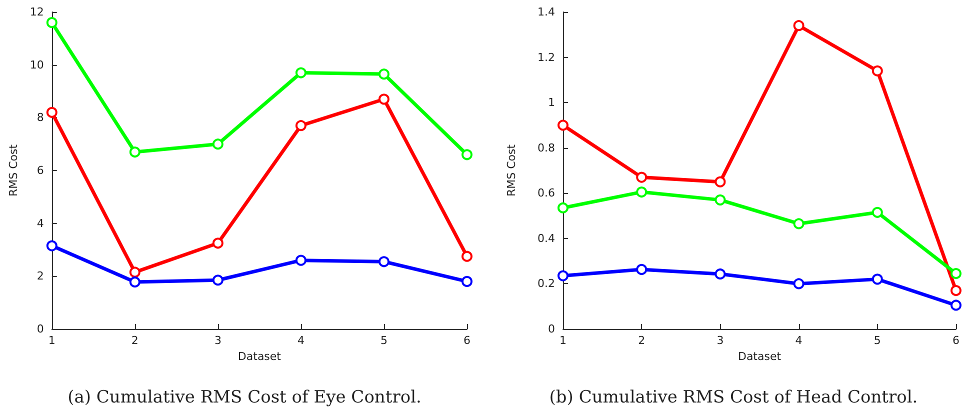 Image resolution: width=978 pixels, height=415 pixels. What do you see at coordinates (546, 12) in the screenshot?
I see `y-tick-label: 1.4` at bounding box center [546, 12].